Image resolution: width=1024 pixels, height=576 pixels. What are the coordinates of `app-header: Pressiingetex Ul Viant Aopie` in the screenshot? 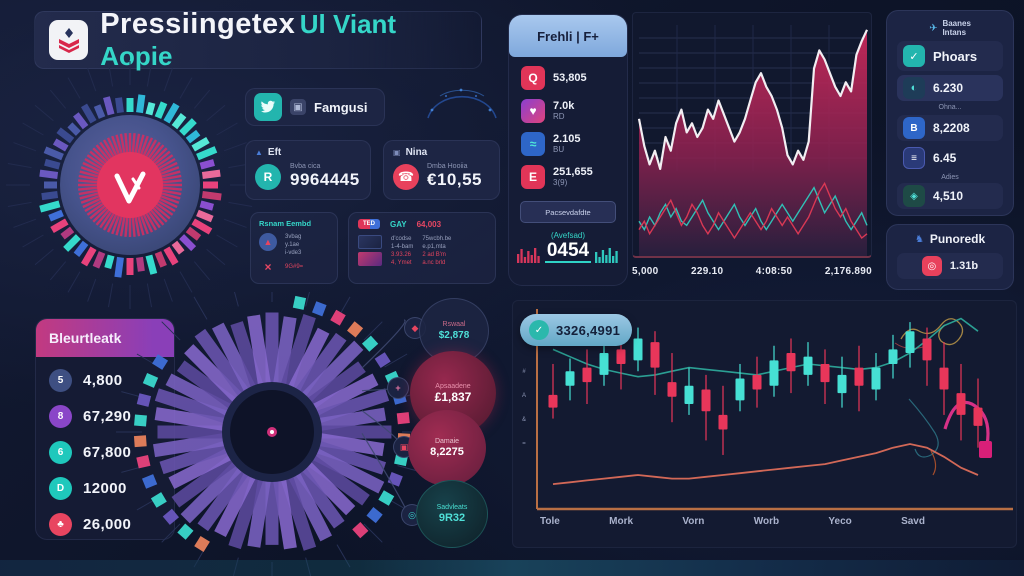 It's located at (258, 39).